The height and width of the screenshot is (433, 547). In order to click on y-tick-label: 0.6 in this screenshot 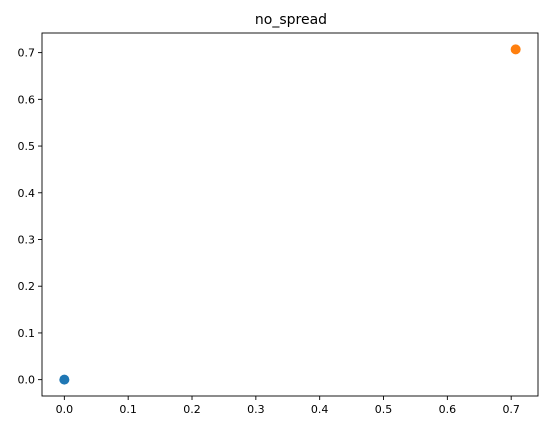, I will do `click(27, 99)`.